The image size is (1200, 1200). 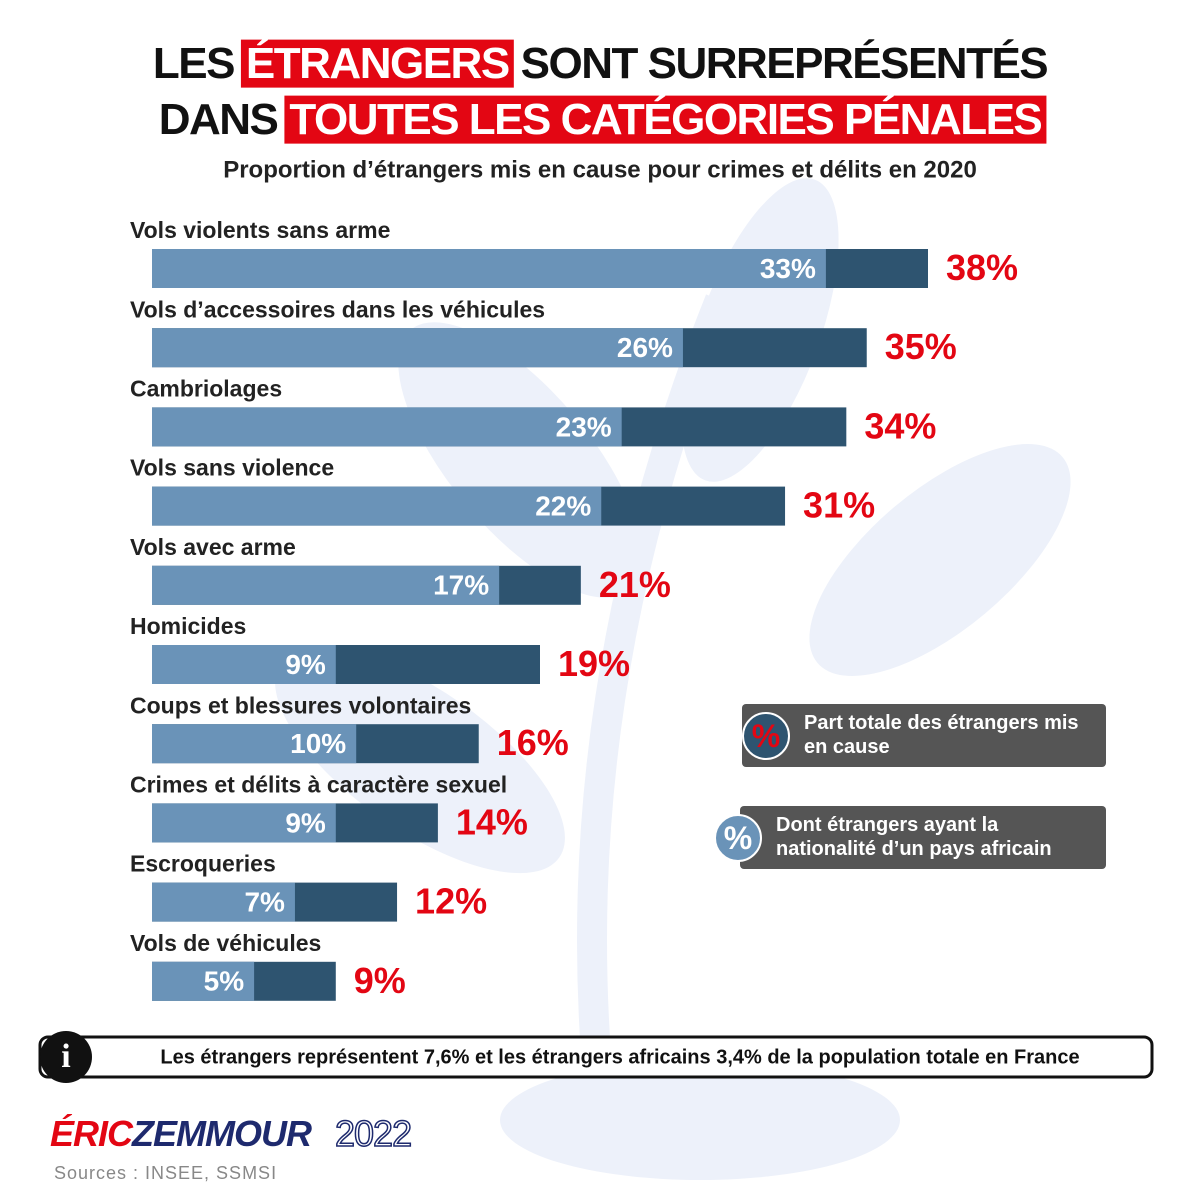 I want to click on legend-entry: Part totale des étrangers mis en cause, so click(x=924, y=735).